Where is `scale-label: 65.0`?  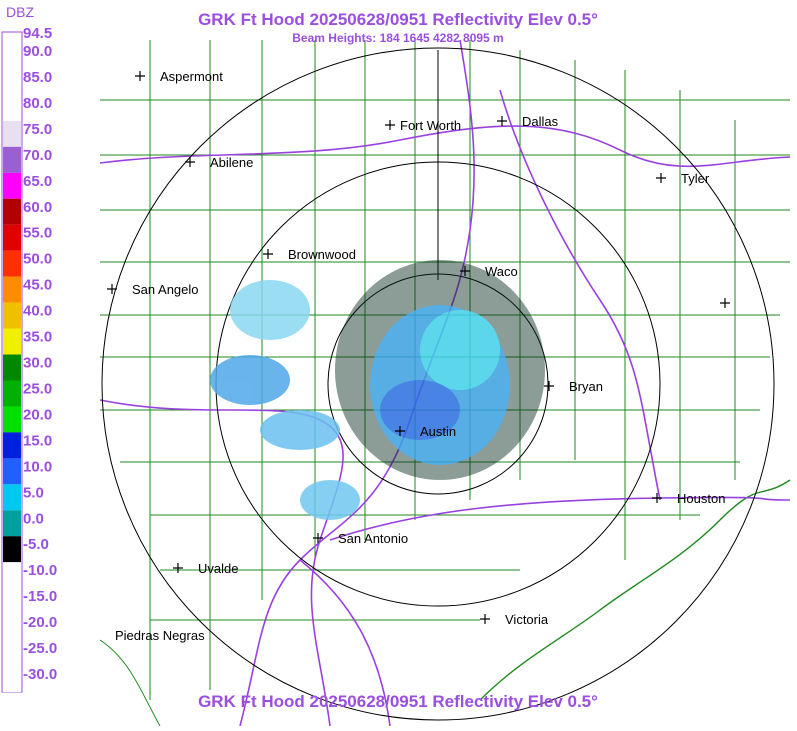 scale-label: 65.0 is located at coordinates (37, 181).